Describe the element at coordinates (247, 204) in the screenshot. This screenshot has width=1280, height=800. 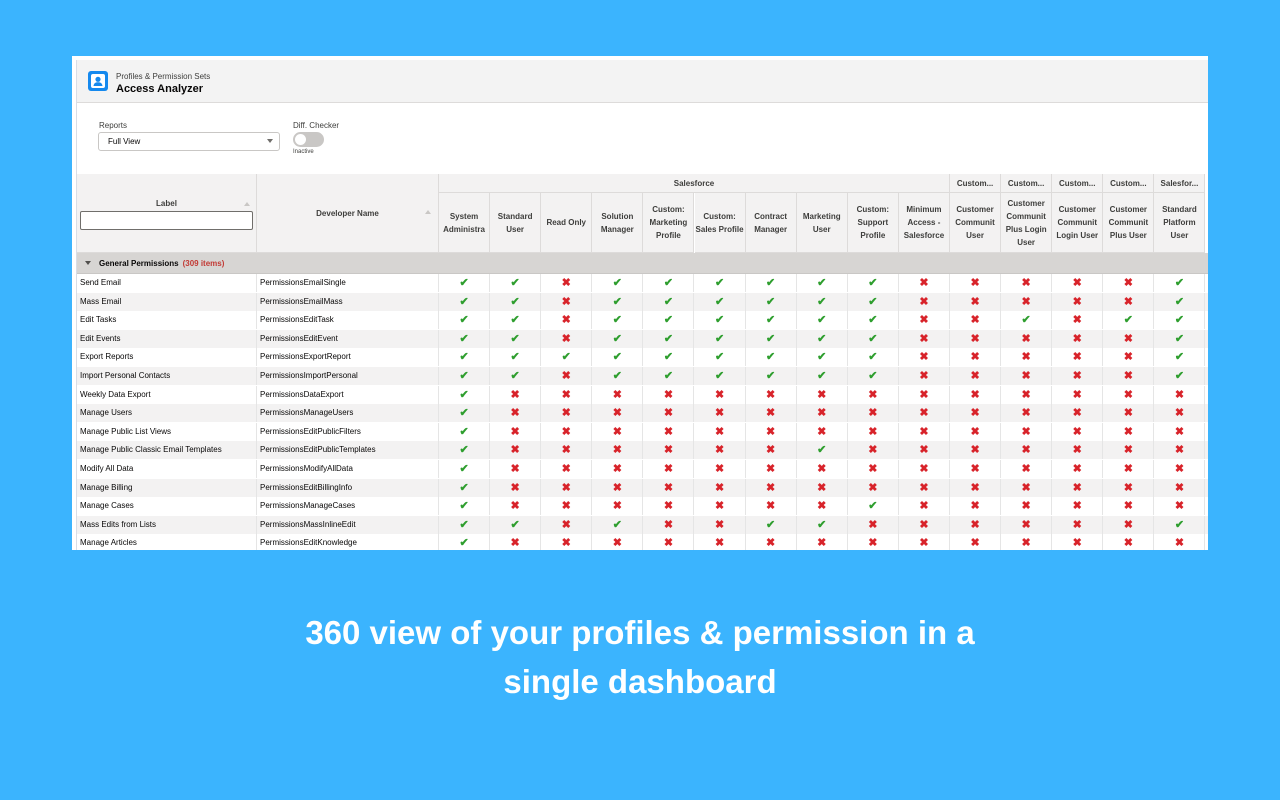
I see `sort-icon` at that location.